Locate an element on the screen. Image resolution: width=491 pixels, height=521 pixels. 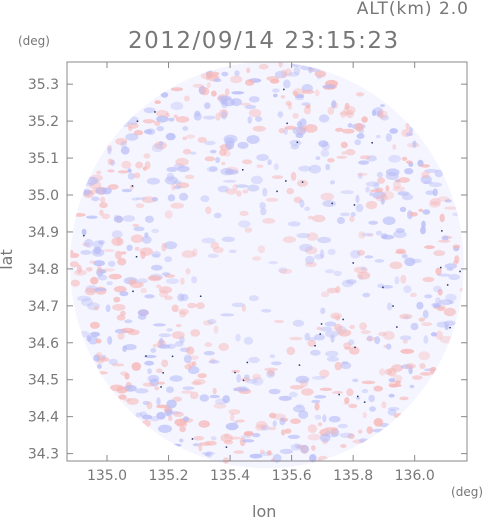
y-axis-unit: (deg) is located at coordinates (34, 41).